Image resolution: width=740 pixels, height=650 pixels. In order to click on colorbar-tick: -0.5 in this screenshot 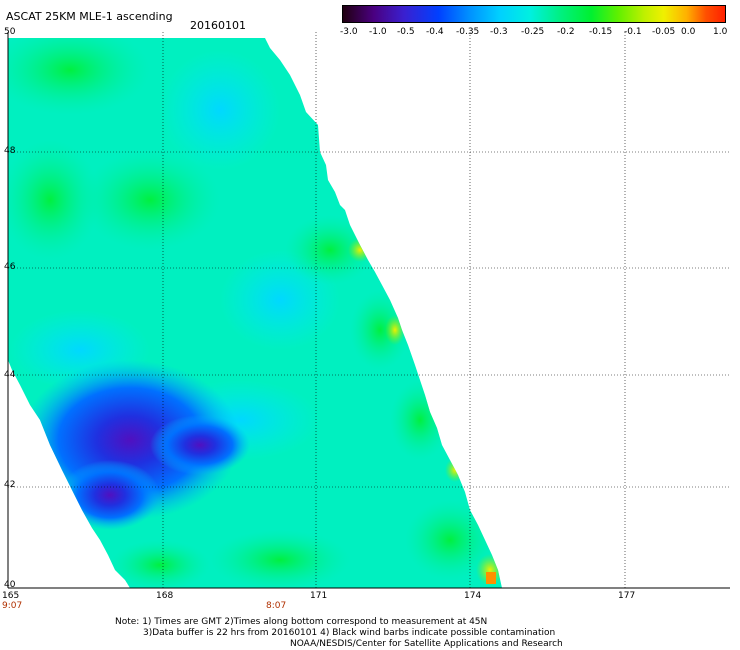, I will do `click(406, 32)`.